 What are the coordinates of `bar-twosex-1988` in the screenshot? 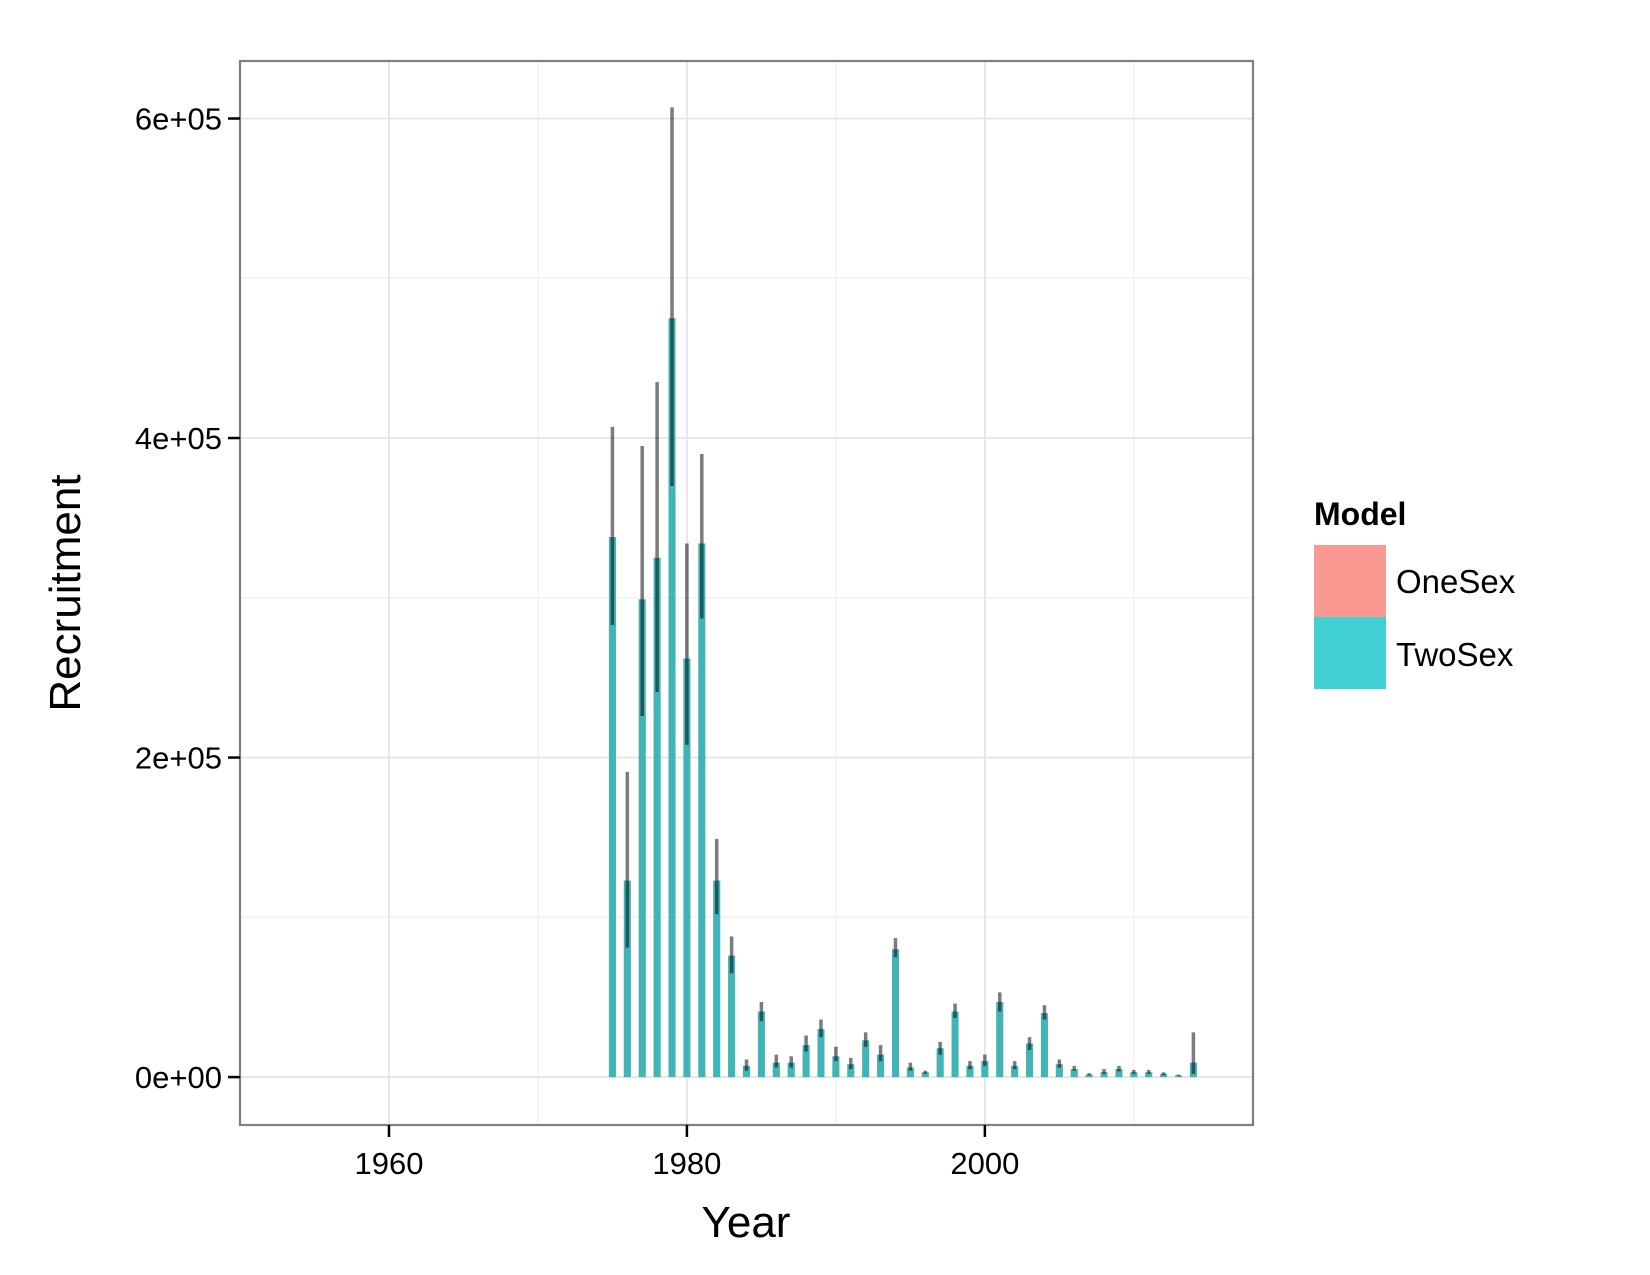 It's located at (806, 1061).